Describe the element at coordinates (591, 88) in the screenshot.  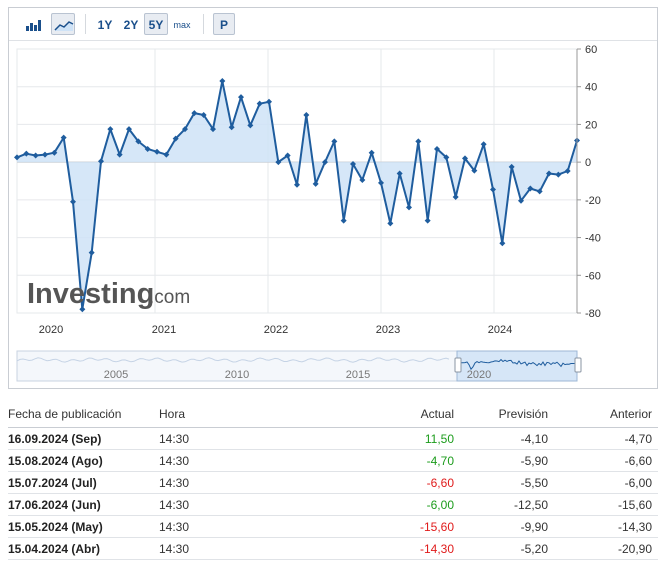
I see `y-tick-label: 40` at that location.